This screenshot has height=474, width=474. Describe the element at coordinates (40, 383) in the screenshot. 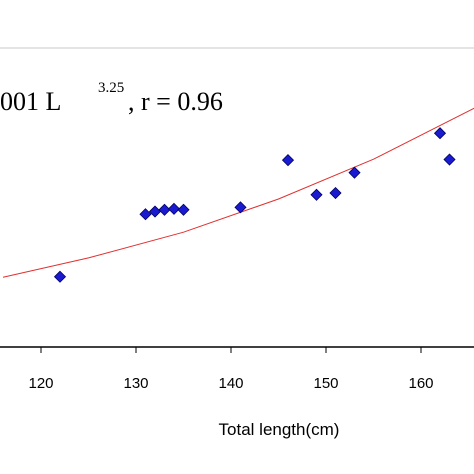

I see `x-tick-label: 120` at that location.